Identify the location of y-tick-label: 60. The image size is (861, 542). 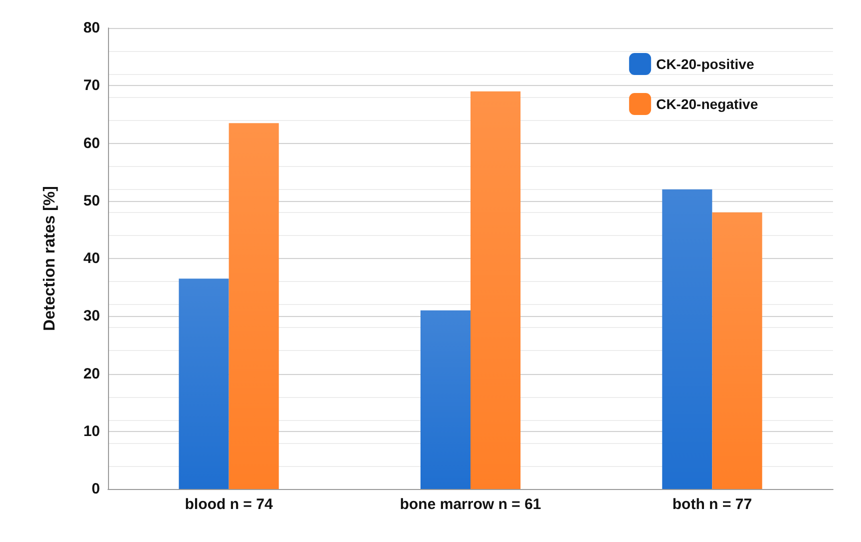
(91, 143).